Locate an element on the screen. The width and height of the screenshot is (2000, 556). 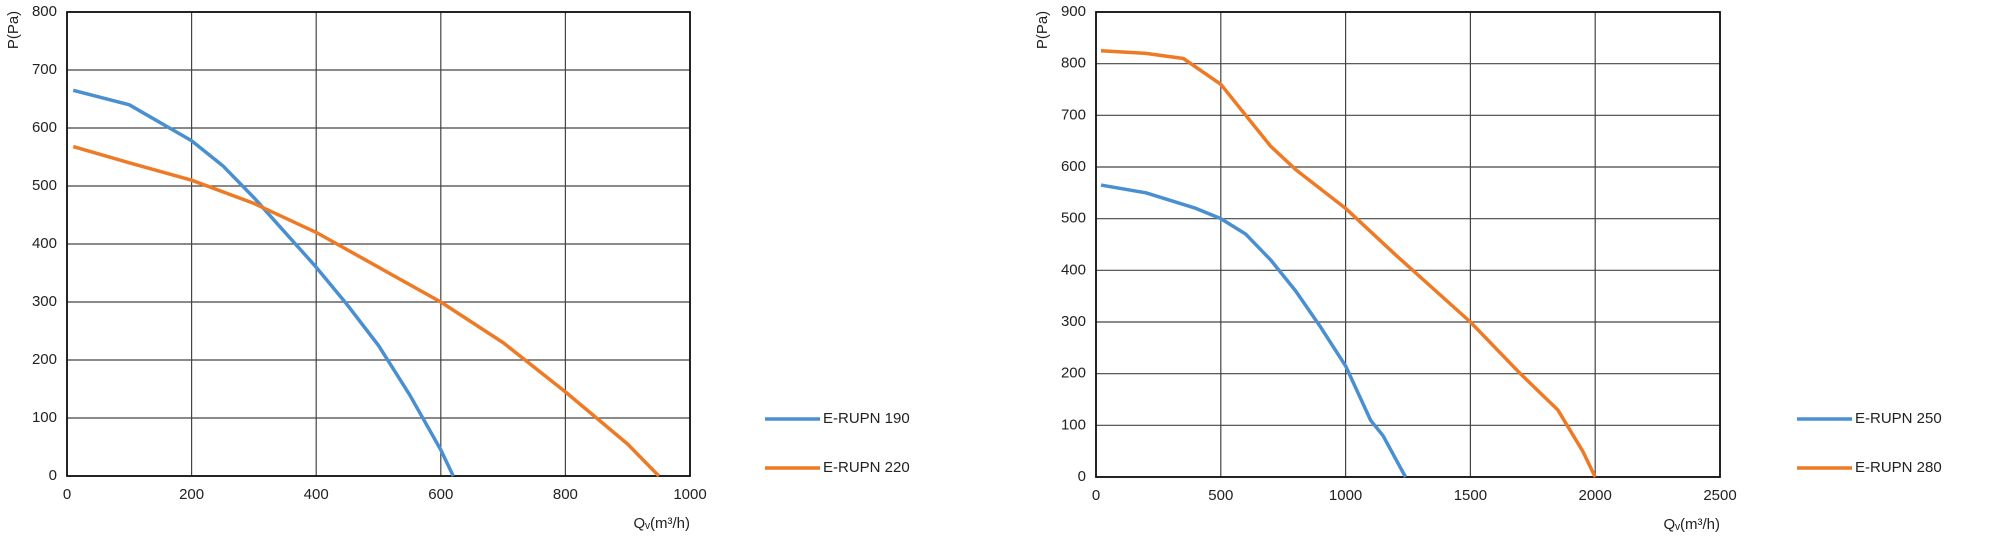
x-tick-label: 1500 is located at coordinates (1470, 495).